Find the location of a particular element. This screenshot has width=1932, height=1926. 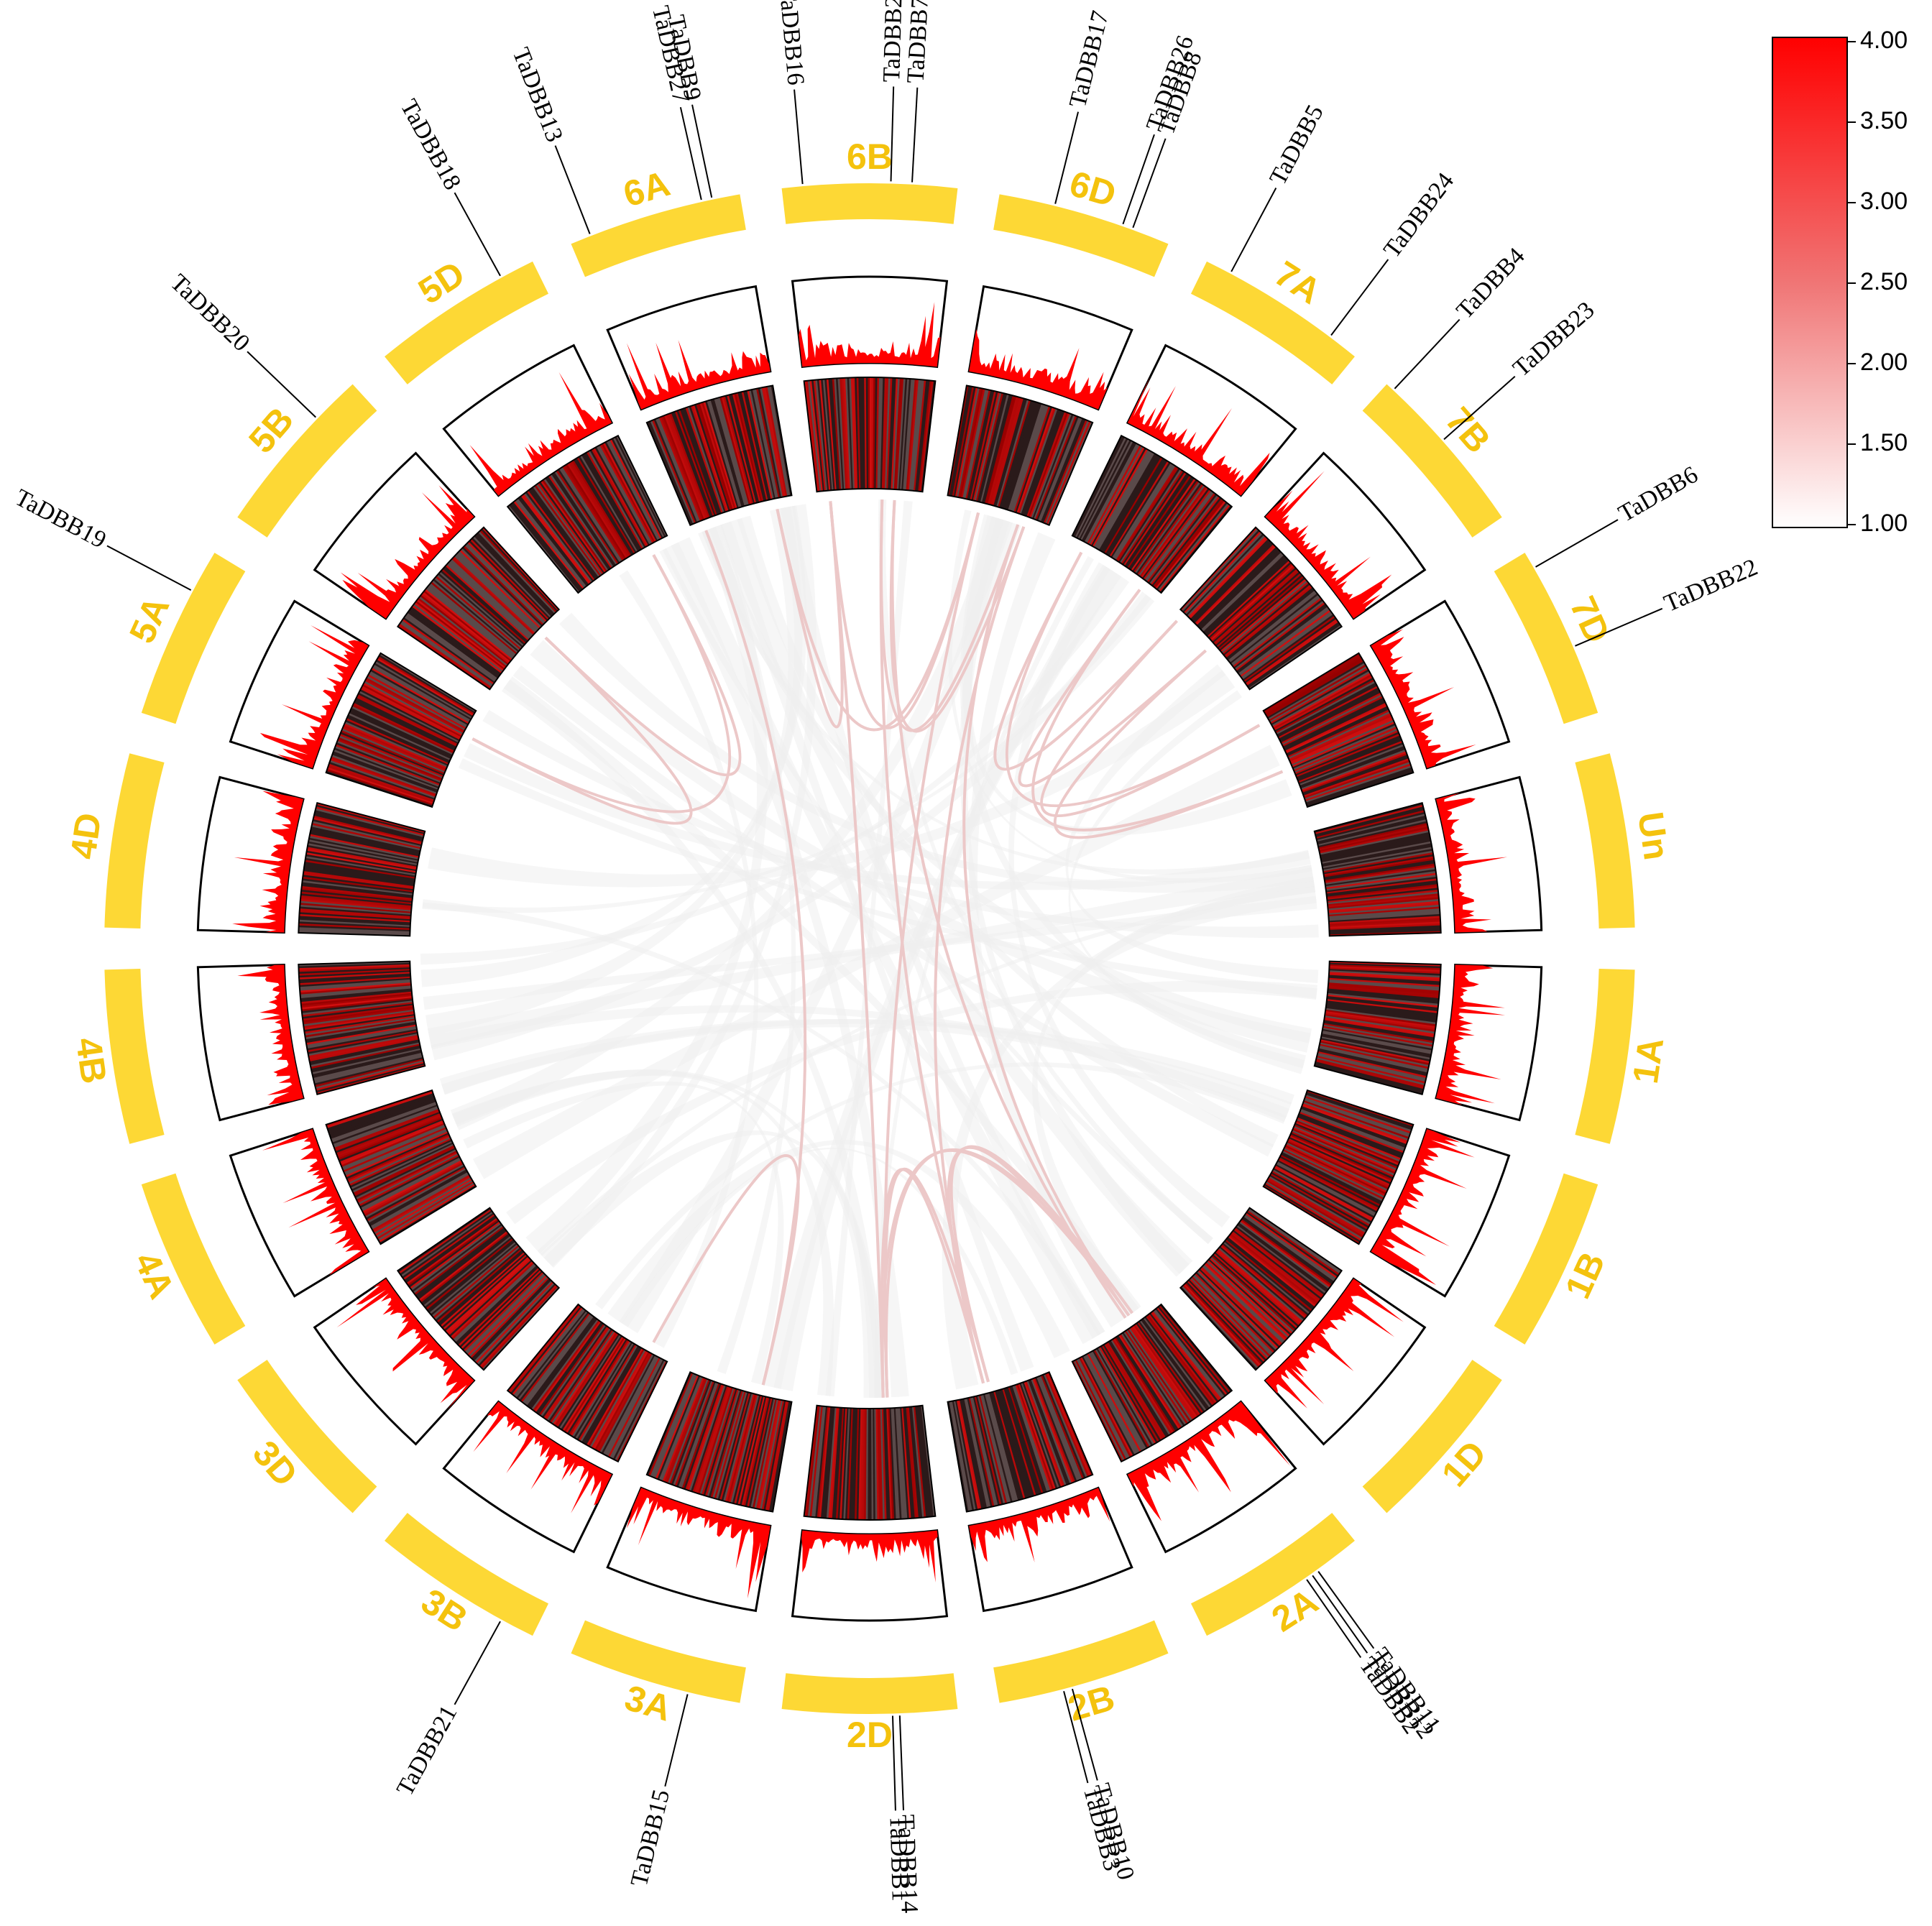

chromosome-7B is located at coordinates (1432, 461).